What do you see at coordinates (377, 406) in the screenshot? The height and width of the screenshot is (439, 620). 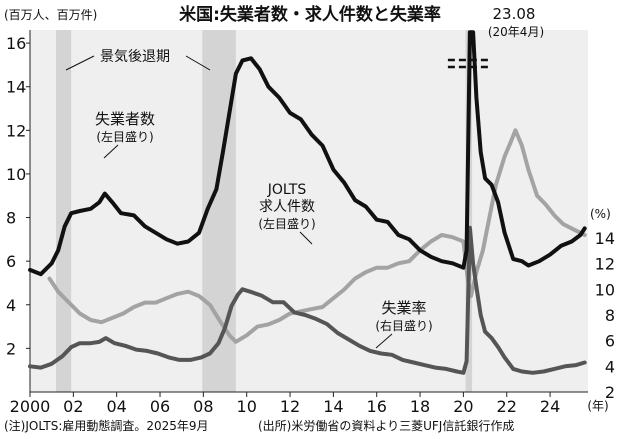 I see `x-tick-label-16: 16` at bounding box center [377, 406].